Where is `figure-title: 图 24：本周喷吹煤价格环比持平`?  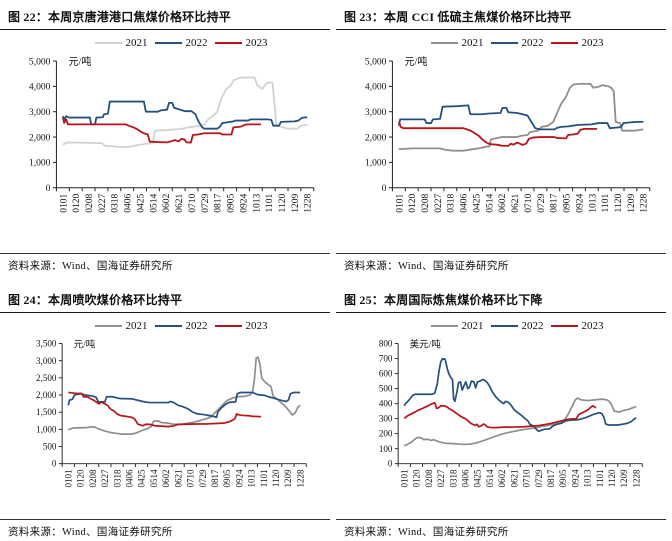 figure-title: 图 24：本周喷吹煤价格环比持平 is located at coordinates (95, 300).